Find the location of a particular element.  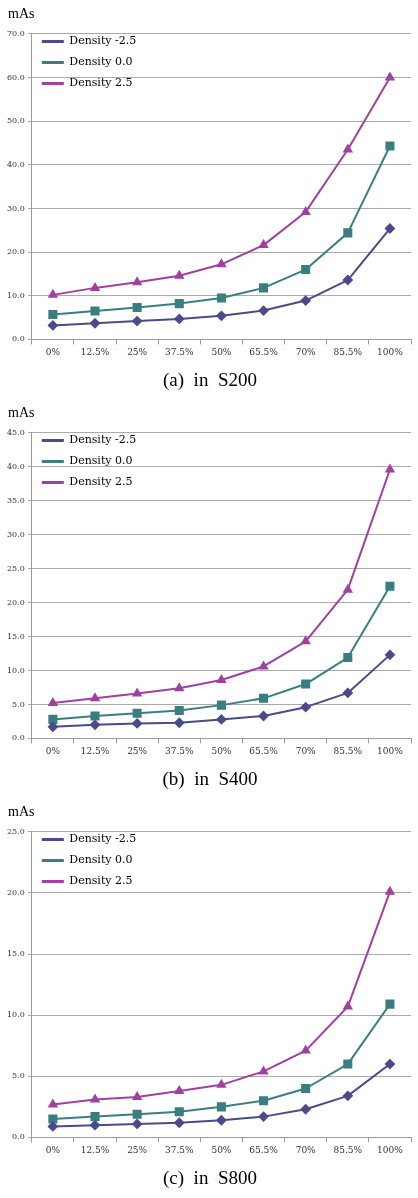

text: (b) in S400 is located at coordinates (210, 778).